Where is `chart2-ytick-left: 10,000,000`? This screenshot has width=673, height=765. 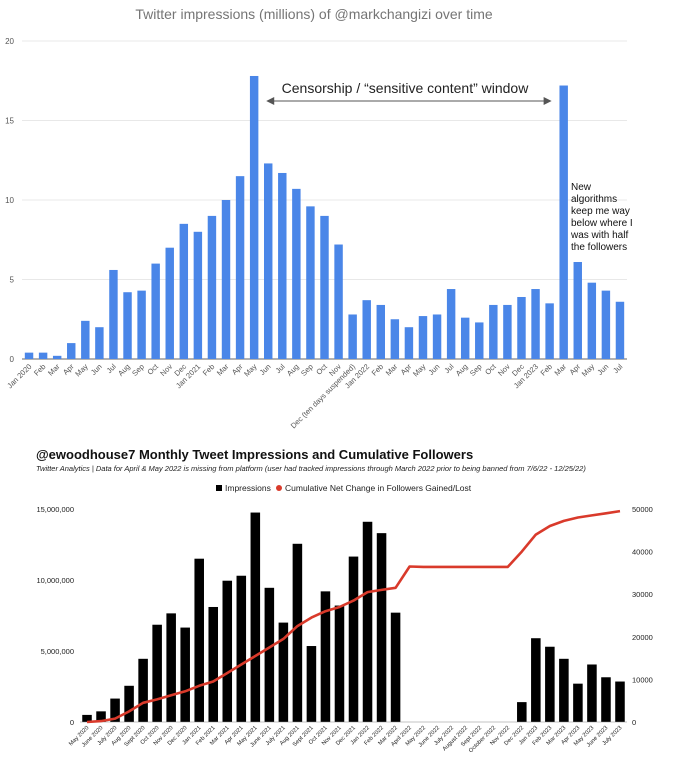 chart2-ytick-left: 10,000,000 is located at coordinates (55, 580).